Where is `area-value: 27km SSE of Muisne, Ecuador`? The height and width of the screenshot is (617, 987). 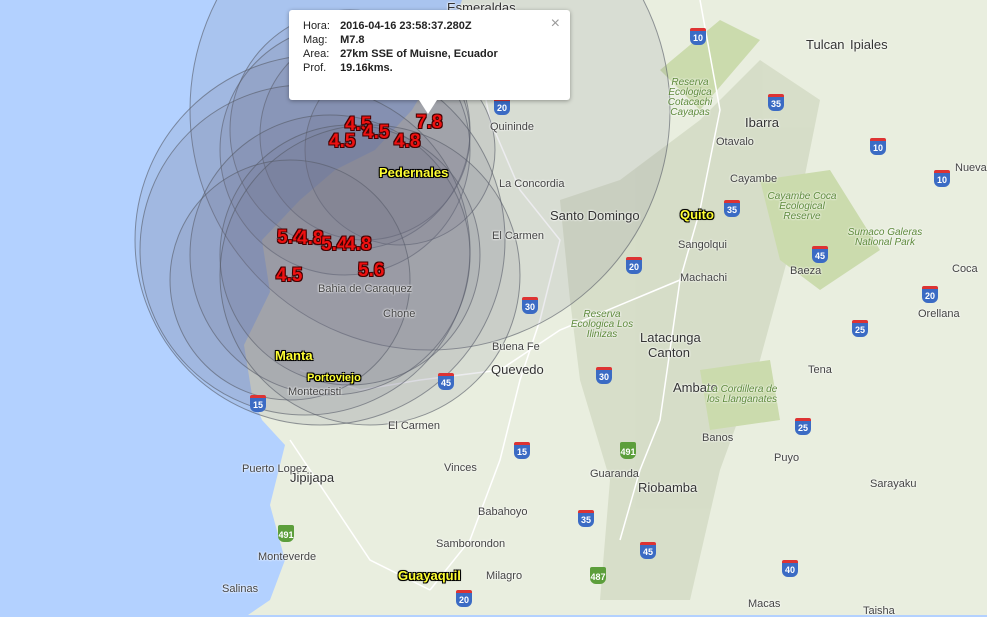
area-value: 27km SSE of Muisne, Ecuador is located at coordinates (419, 54).